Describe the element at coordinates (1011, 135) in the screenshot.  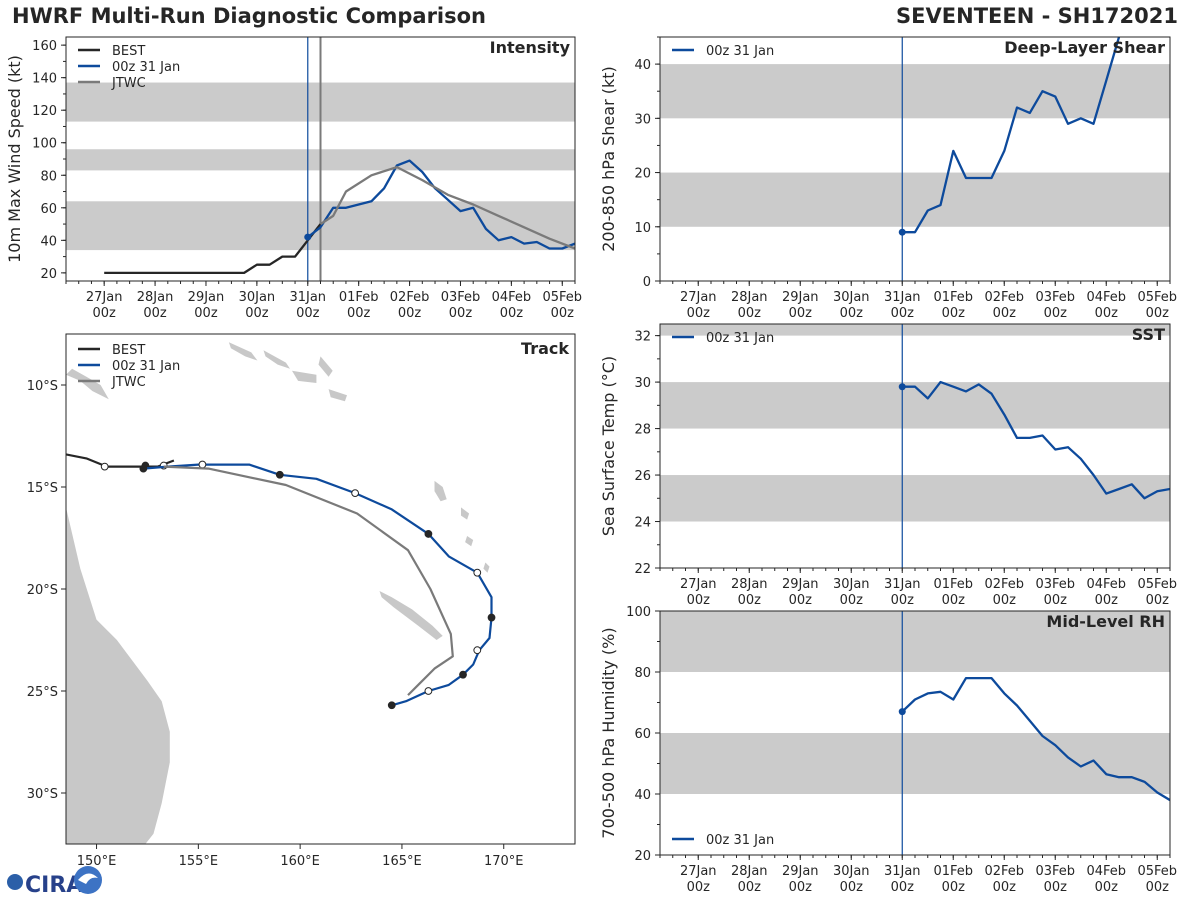
I see `shear-series-line` at that location.